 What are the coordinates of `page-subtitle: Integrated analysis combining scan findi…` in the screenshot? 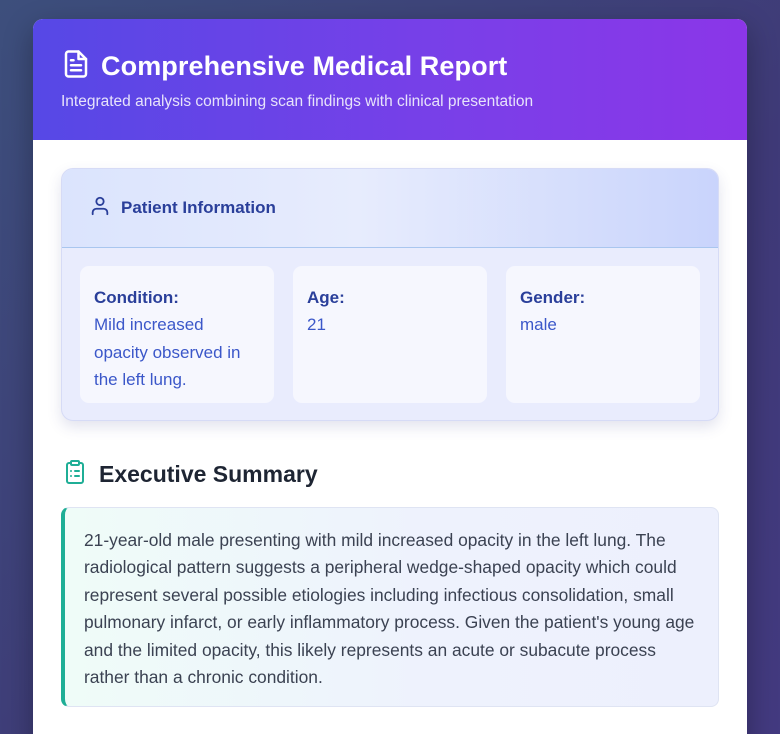 It's located at (297, 101).